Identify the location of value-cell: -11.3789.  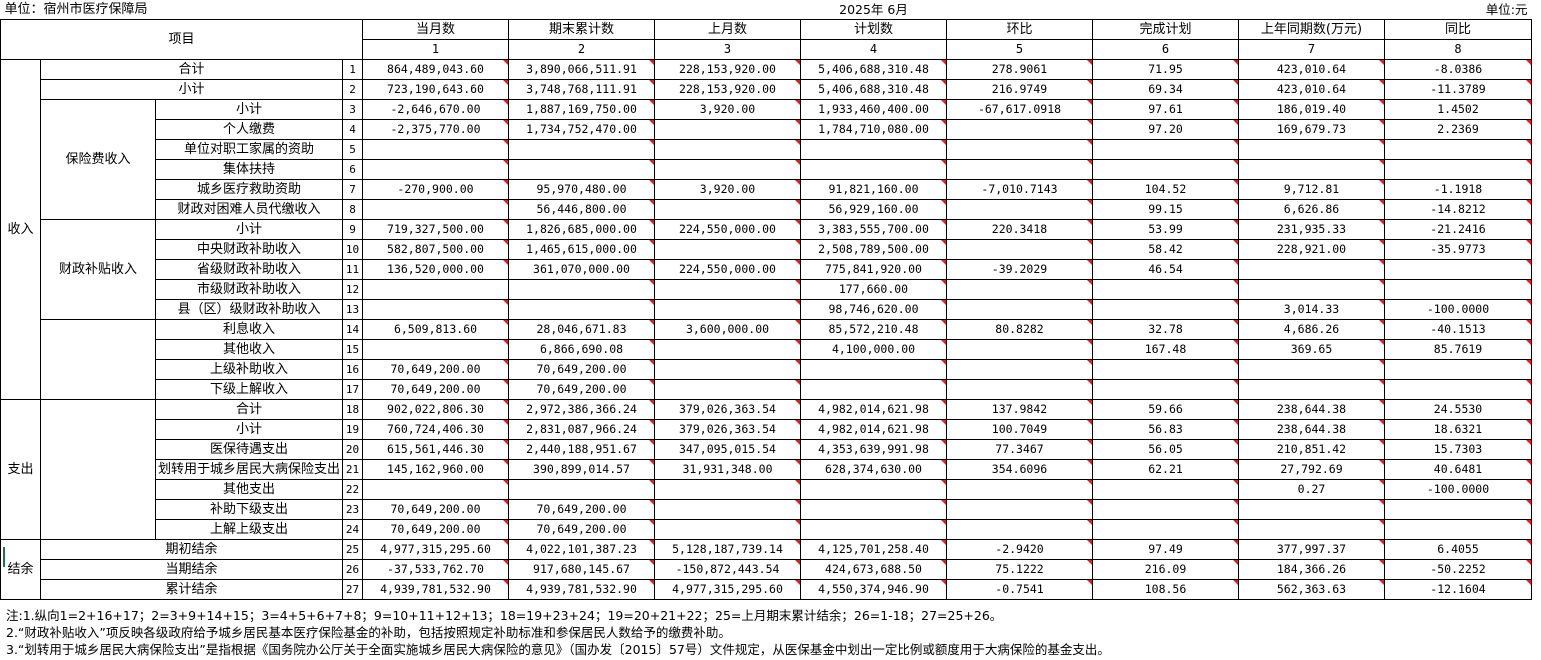
(1458, 89).